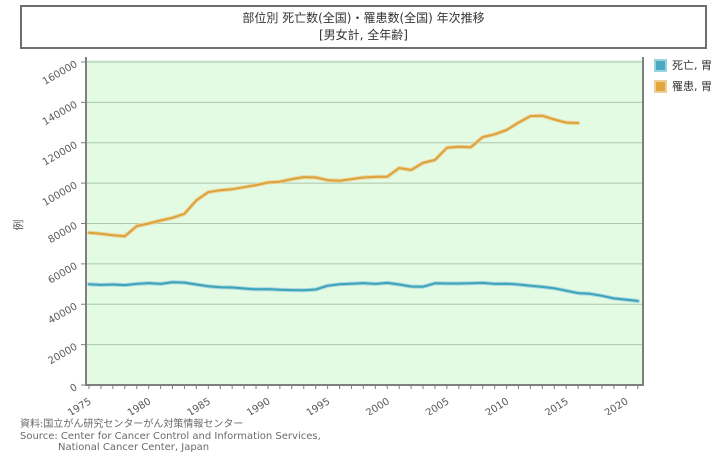  What do you see at coordinates (363, 17) in the screenshot?
I see `chart-title-line1: 部位別 死亡数(全国)・罹患数(全国) 年次推移` at bounding box center [363, 17].